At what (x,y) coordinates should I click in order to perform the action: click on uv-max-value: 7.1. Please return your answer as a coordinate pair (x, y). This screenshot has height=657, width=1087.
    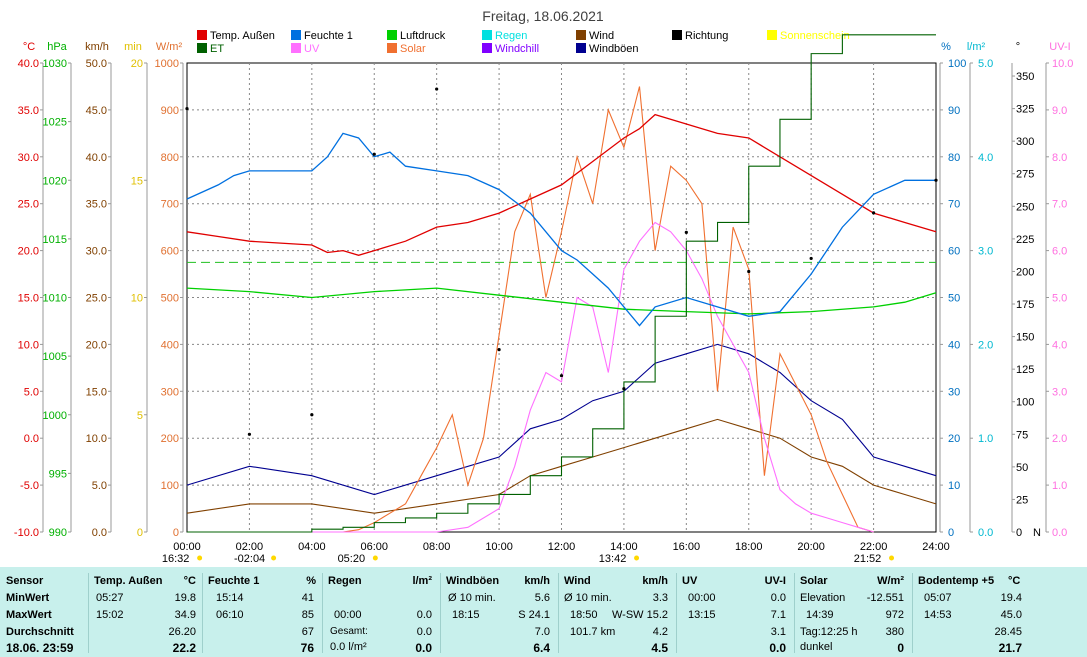
    Looking at the image, I should click on (778, 615).